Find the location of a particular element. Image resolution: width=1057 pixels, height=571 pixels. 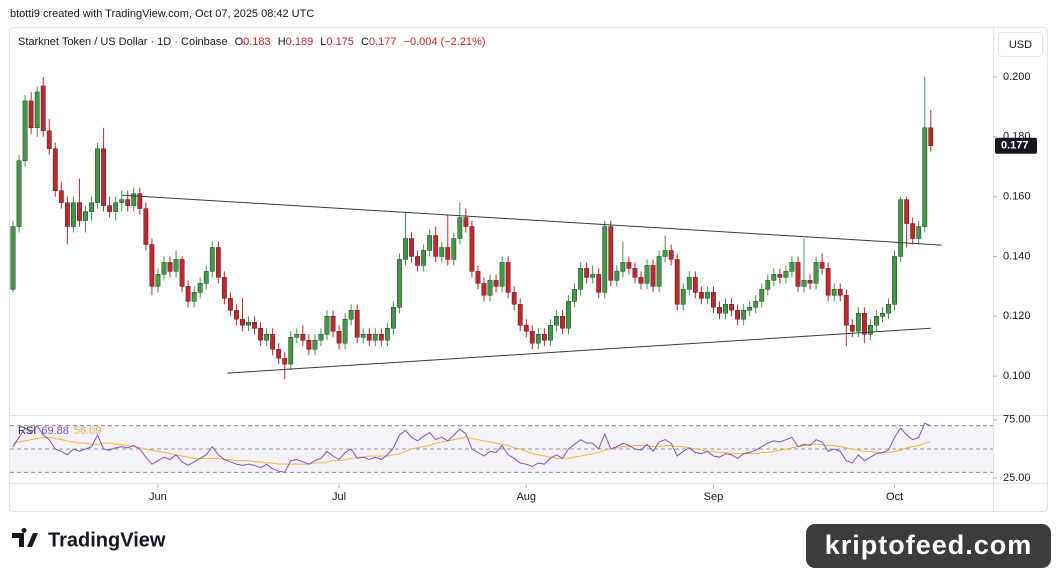

rsi-legend-text: RSI 69.88 56.09 is located at coordinates (59, 431).